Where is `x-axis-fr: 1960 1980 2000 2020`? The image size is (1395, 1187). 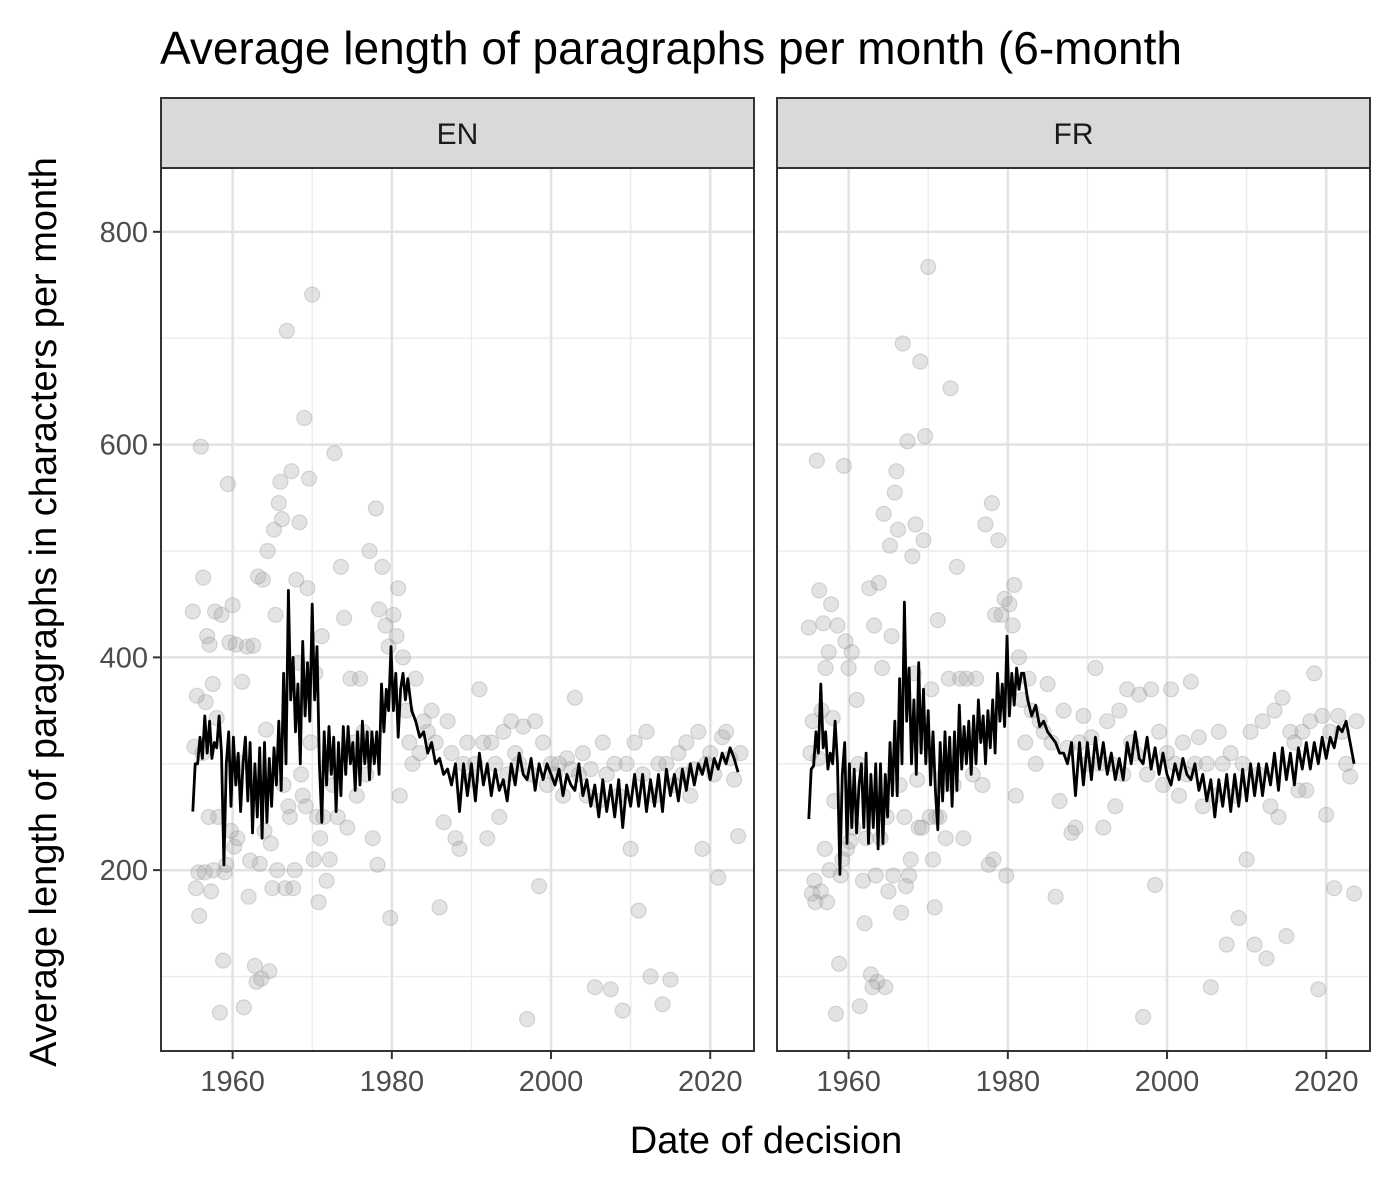
x-axis-fr: 1960 1980 2000 2020 is located at coordinates (1087, 1074).